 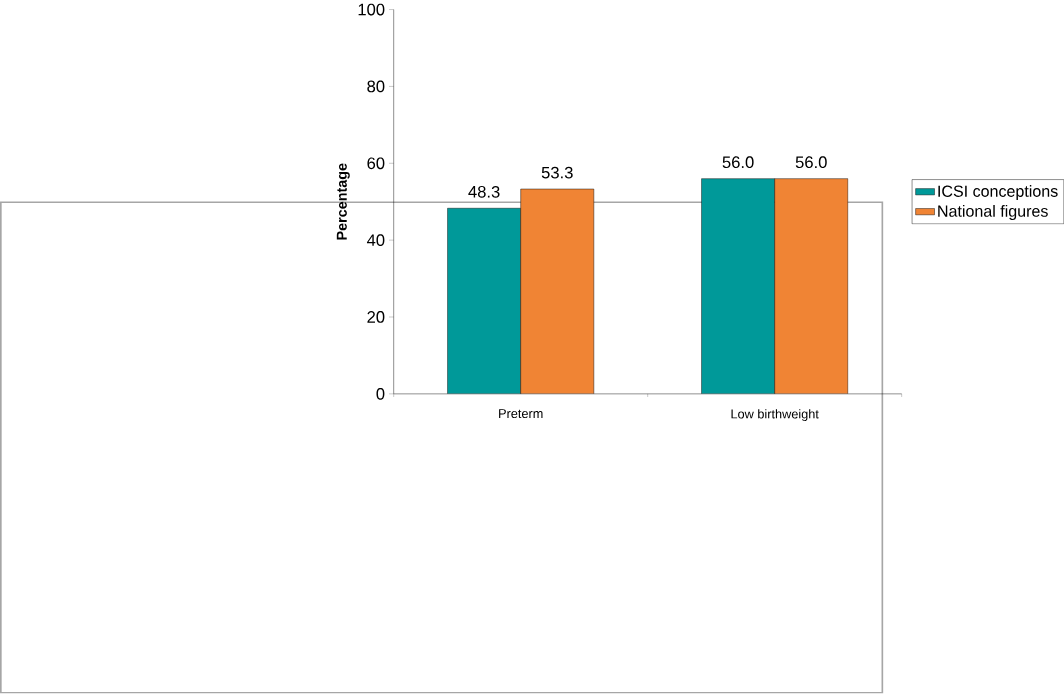 I want to click on legend-label: National figures, so click(x=993, y=213).